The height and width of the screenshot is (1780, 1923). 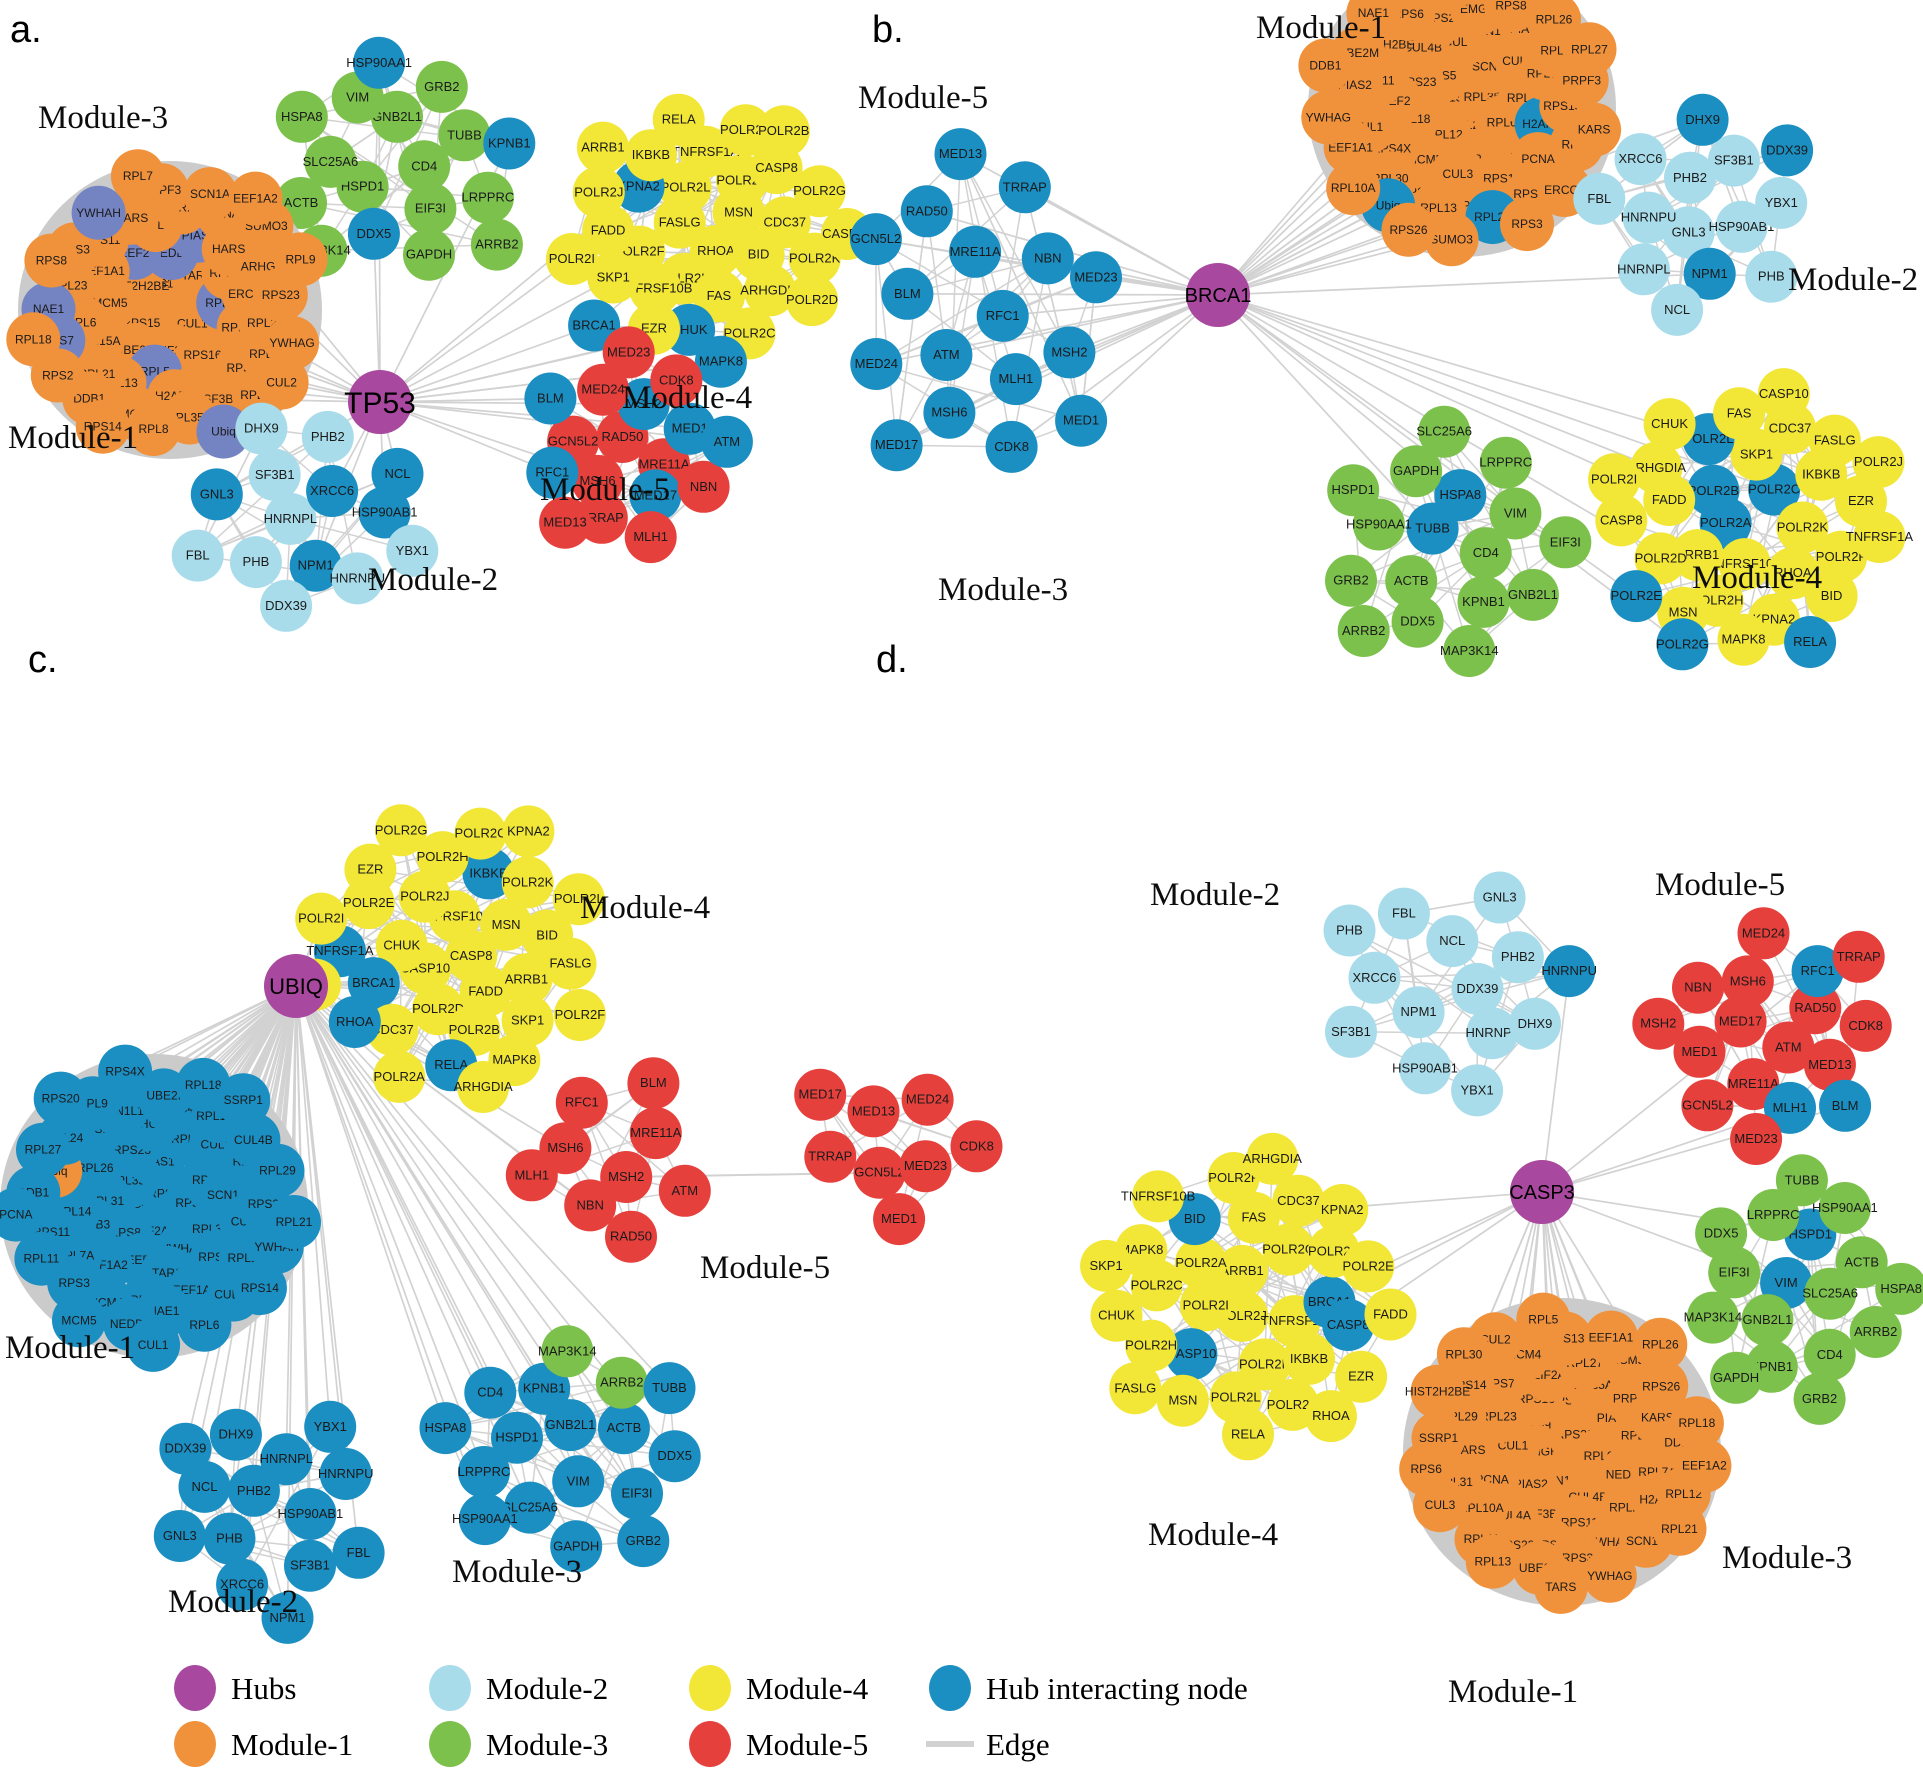 I want to click on node-label-RPL30: RPL30, so click(x=1464, y=1354).